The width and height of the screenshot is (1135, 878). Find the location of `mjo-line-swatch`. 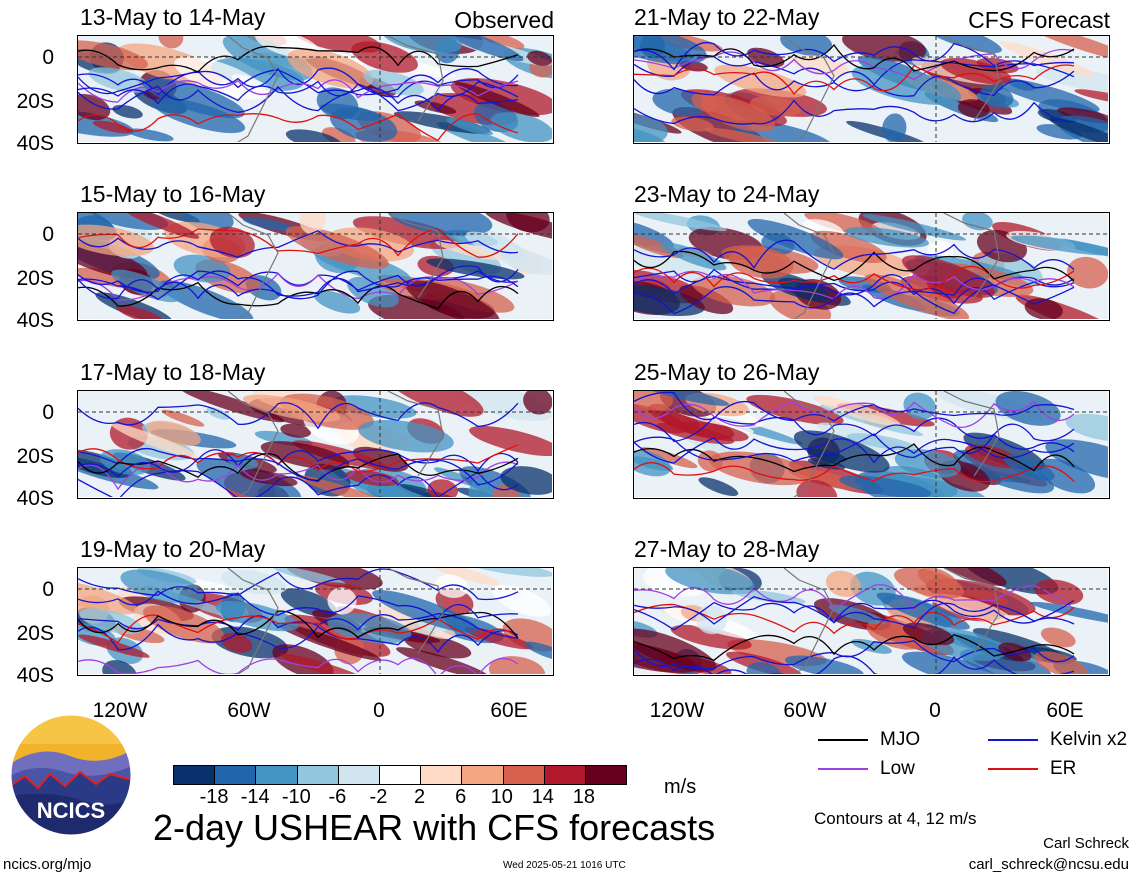

mjo-line-swatch is located at coordinates (843, 739).